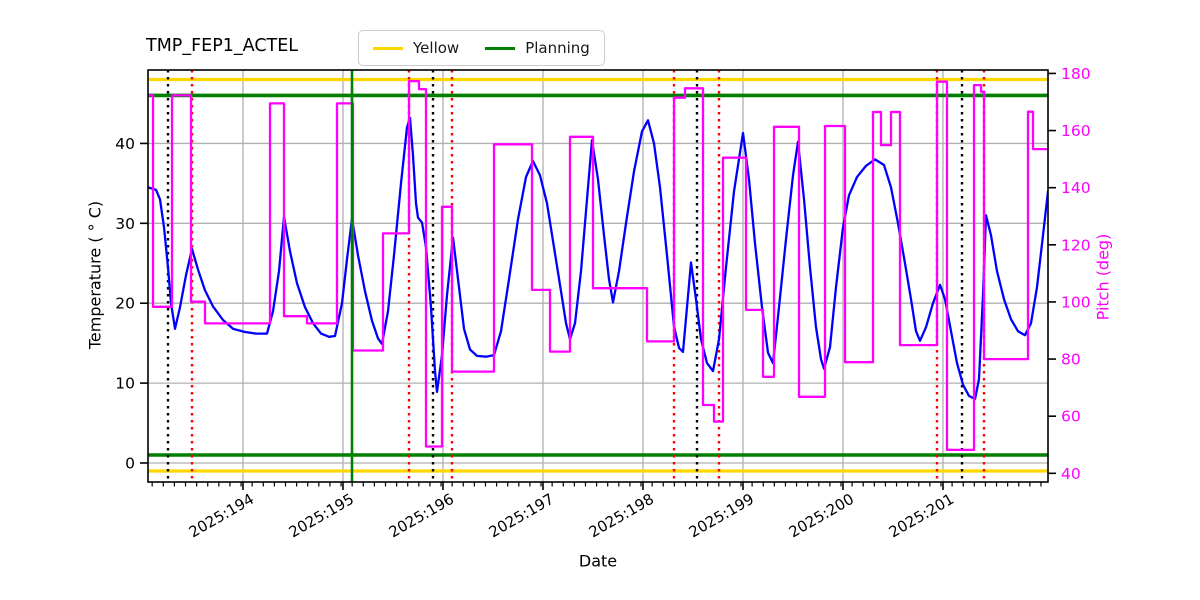 The image size is (1200, 600). Describe the element at coordinates (221, 516) in the screenshot. I see `x-tick-label: 2025:194` at that location.